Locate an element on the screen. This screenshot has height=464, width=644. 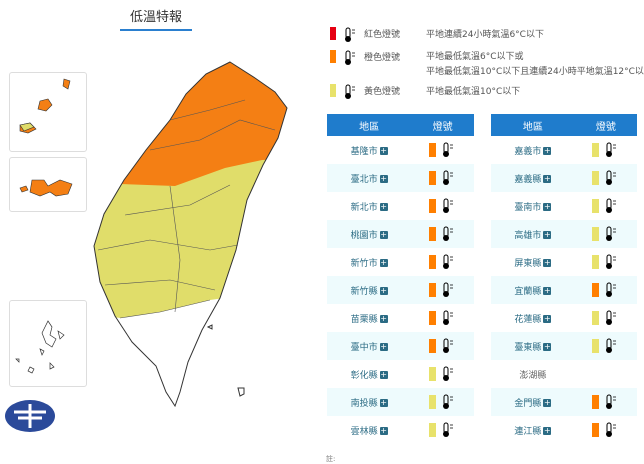
region-link: 嘉義縣 is located at coordinates (528, 179).